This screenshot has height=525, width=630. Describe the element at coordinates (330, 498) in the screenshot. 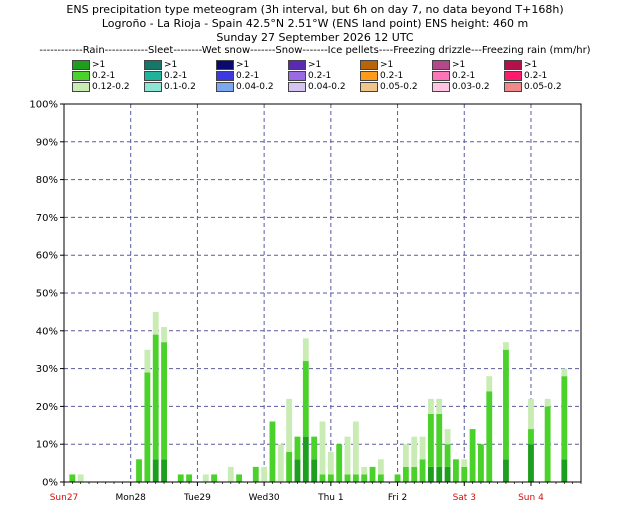

I see `x-tick-label: Thu 1` at that location.